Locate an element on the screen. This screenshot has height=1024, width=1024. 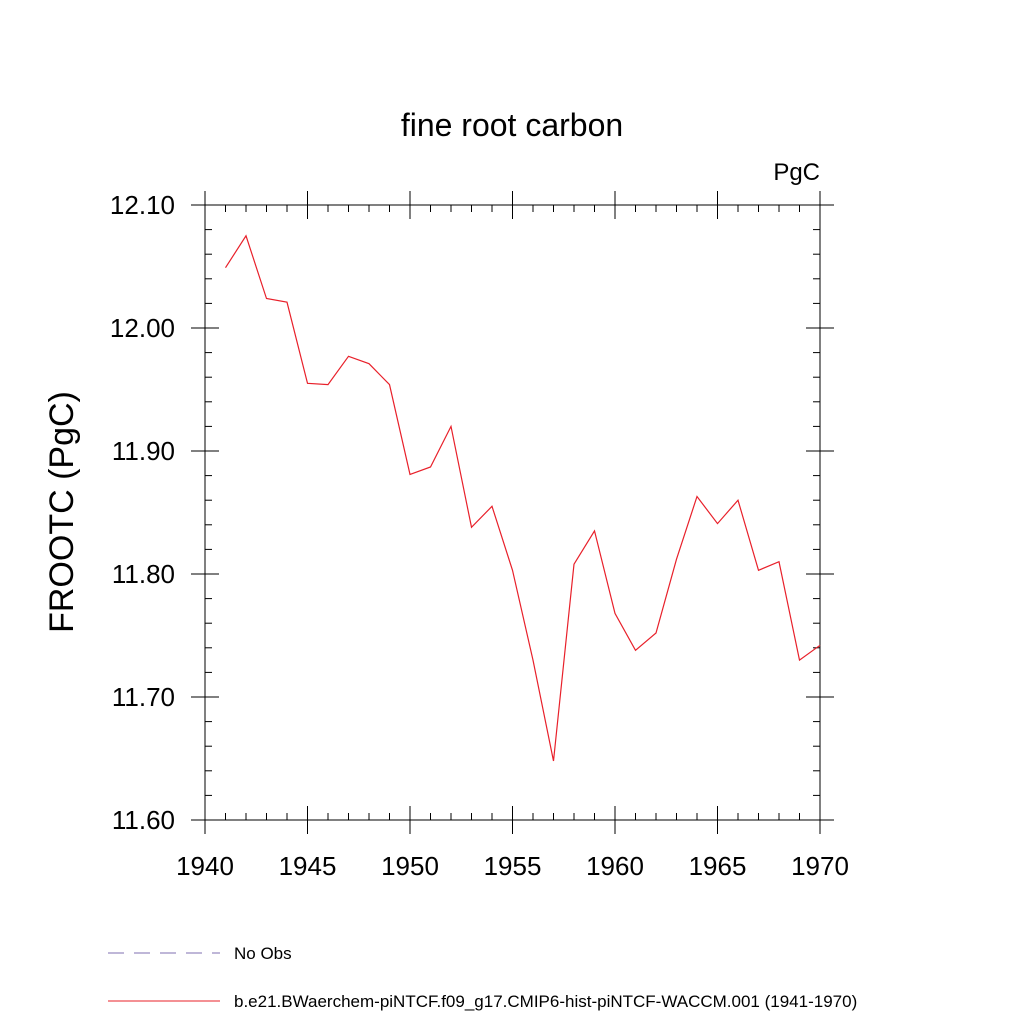
y-tick-label: 12.10 is located at coordinates (142, 205).